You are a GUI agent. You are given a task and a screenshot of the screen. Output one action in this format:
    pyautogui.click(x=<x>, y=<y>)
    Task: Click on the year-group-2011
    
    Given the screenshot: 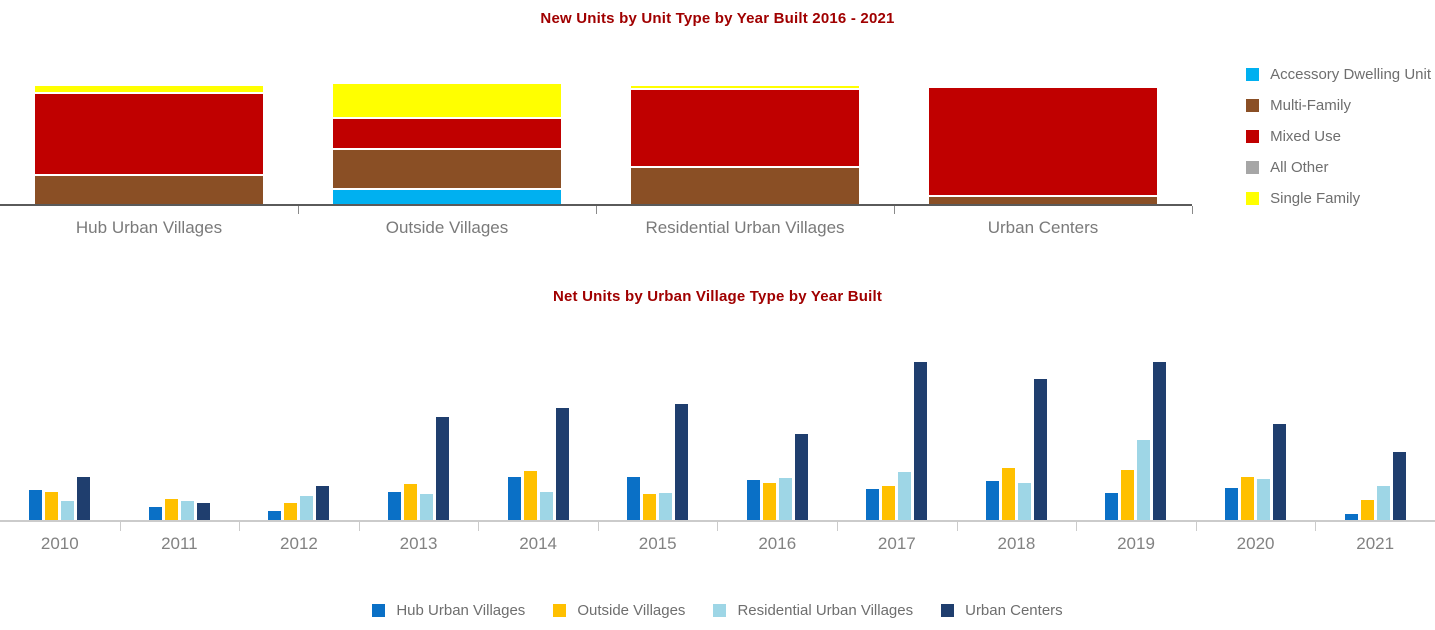 What is the action you would take?
    pyautogui.click(x=180, y=440)
    